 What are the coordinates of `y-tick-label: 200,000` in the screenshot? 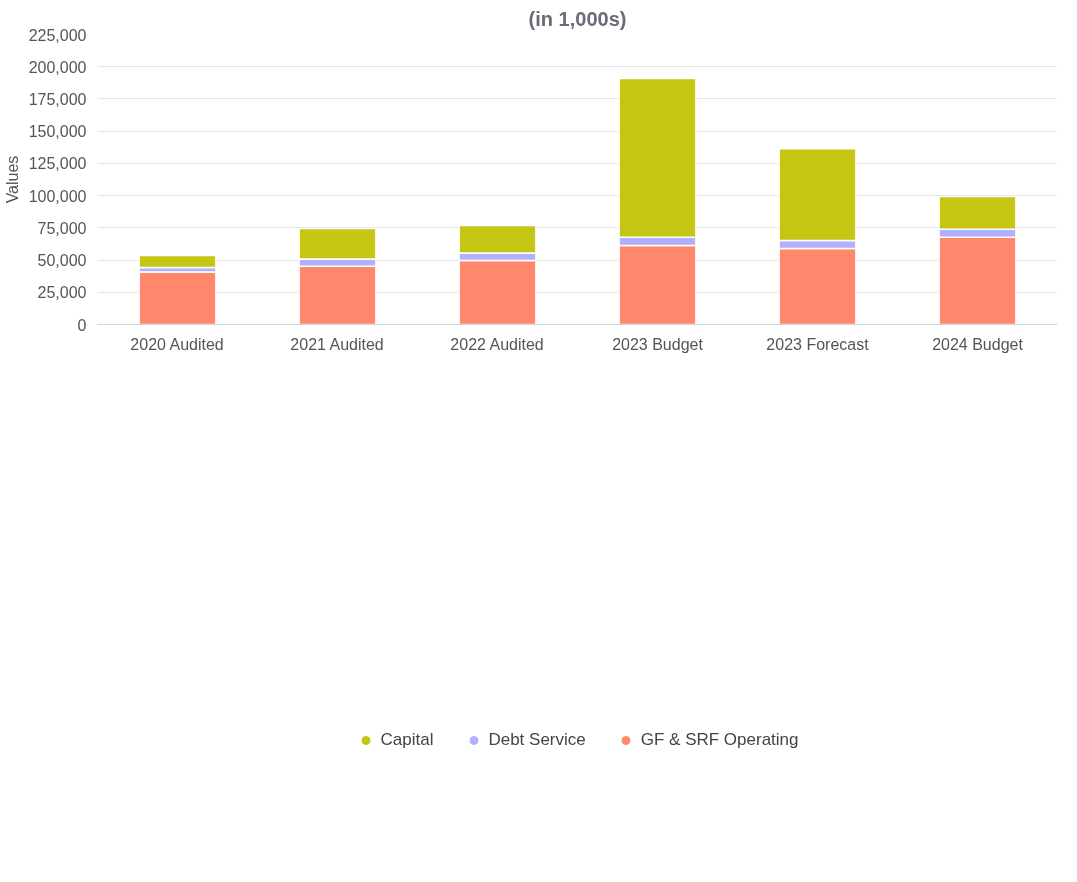 It's located at (57, 67).